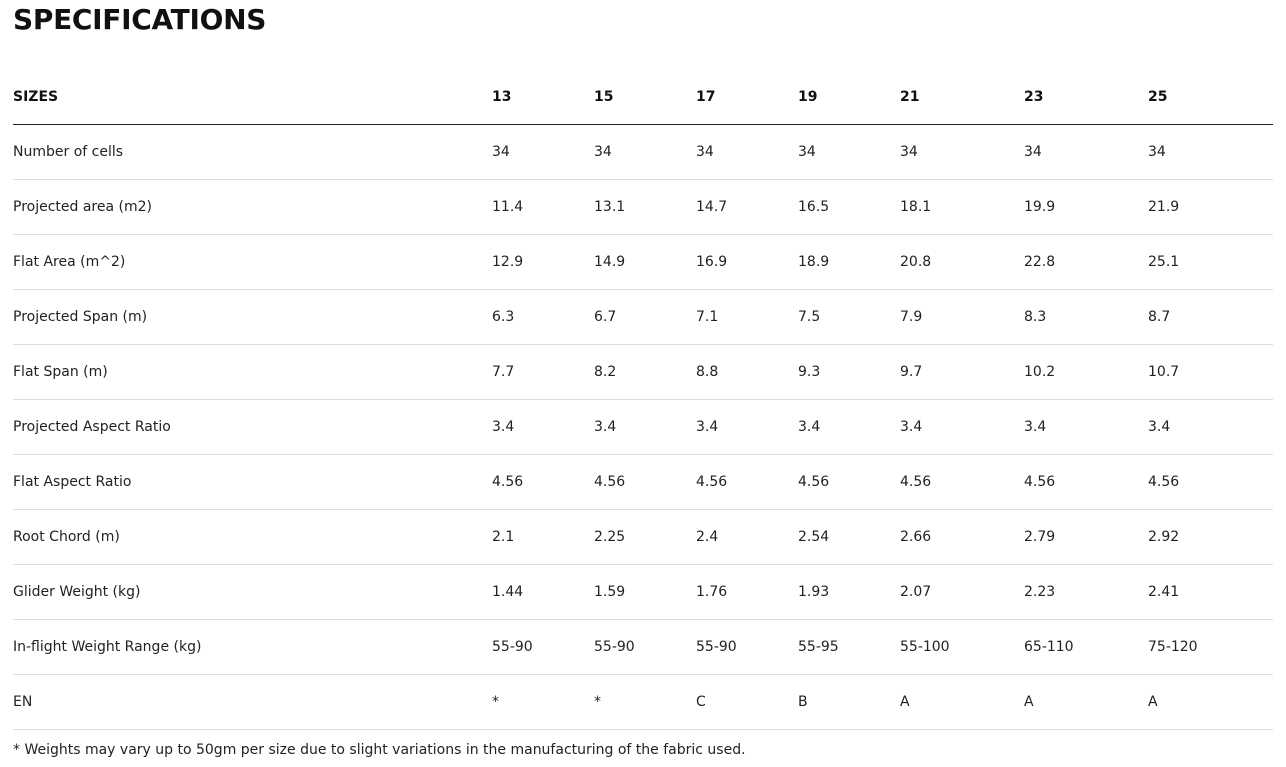 This screenshot has height=767, width=1286. Describe the element at coordinates (962, 482) in the screenshot. I see `cell-size-21: 4.56` at that location.